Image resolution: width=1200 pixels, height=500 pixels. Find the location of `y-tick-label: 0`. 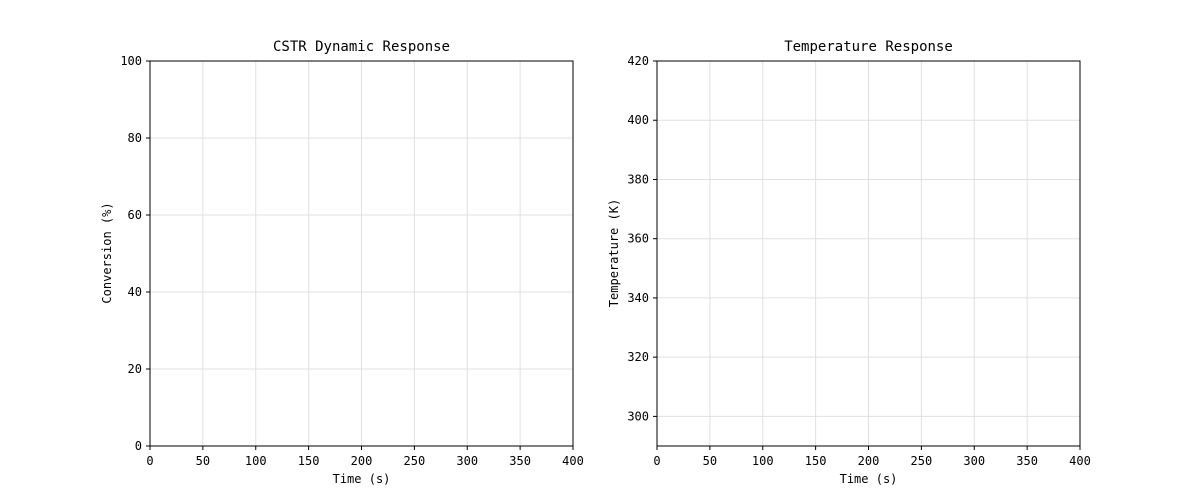

y-tick-label: 0 is located at coordinates (138, 446).